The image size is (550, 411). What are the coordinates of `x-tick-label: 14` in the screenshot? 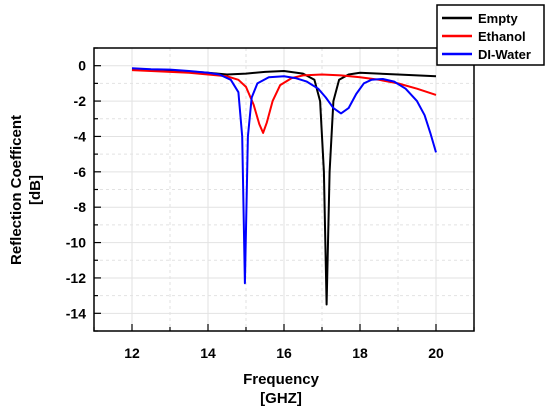 It's located at (208, 353).